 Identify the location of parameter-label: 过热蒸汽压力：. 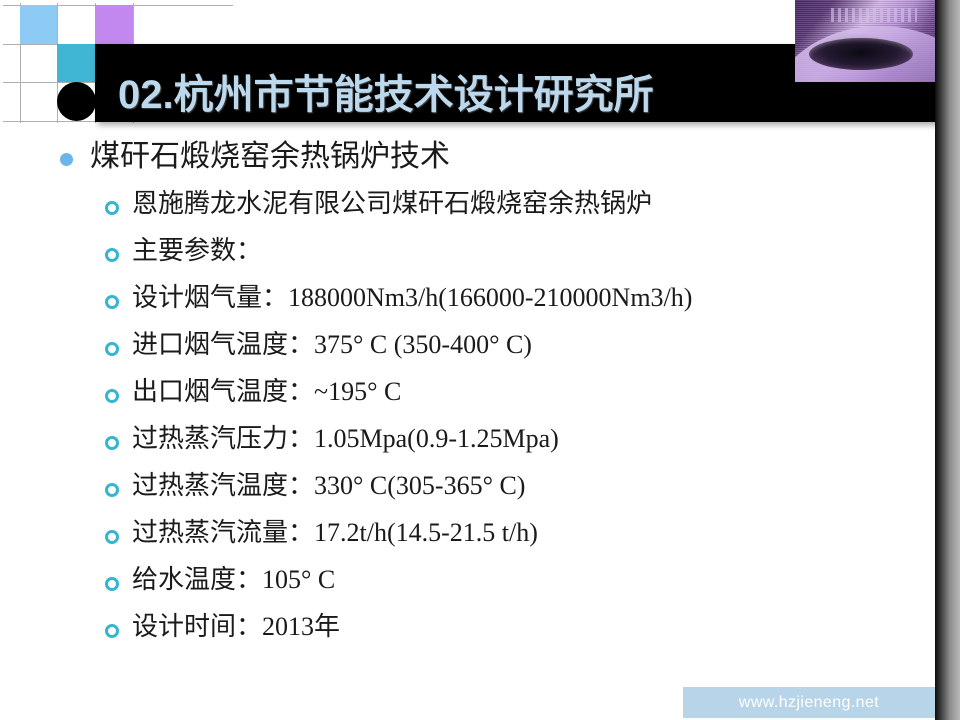
(223, 438).